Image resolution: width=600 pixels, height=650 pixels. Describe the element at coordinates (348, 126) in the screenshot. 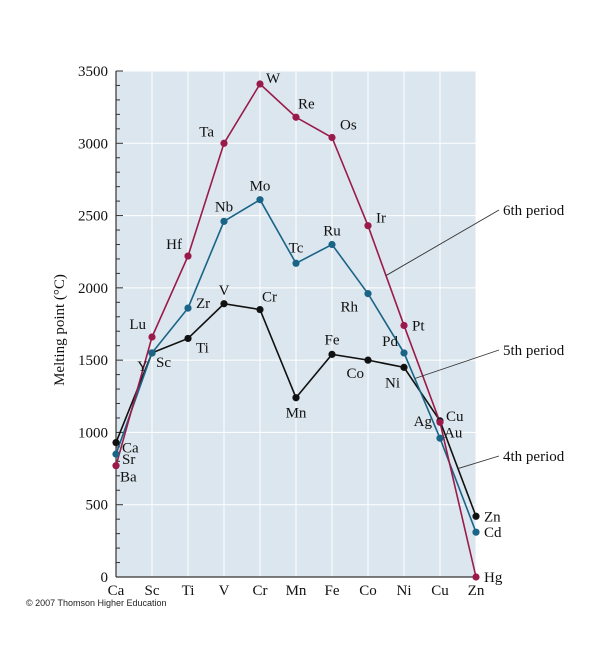

I see `element-label-os: Os` at that location.